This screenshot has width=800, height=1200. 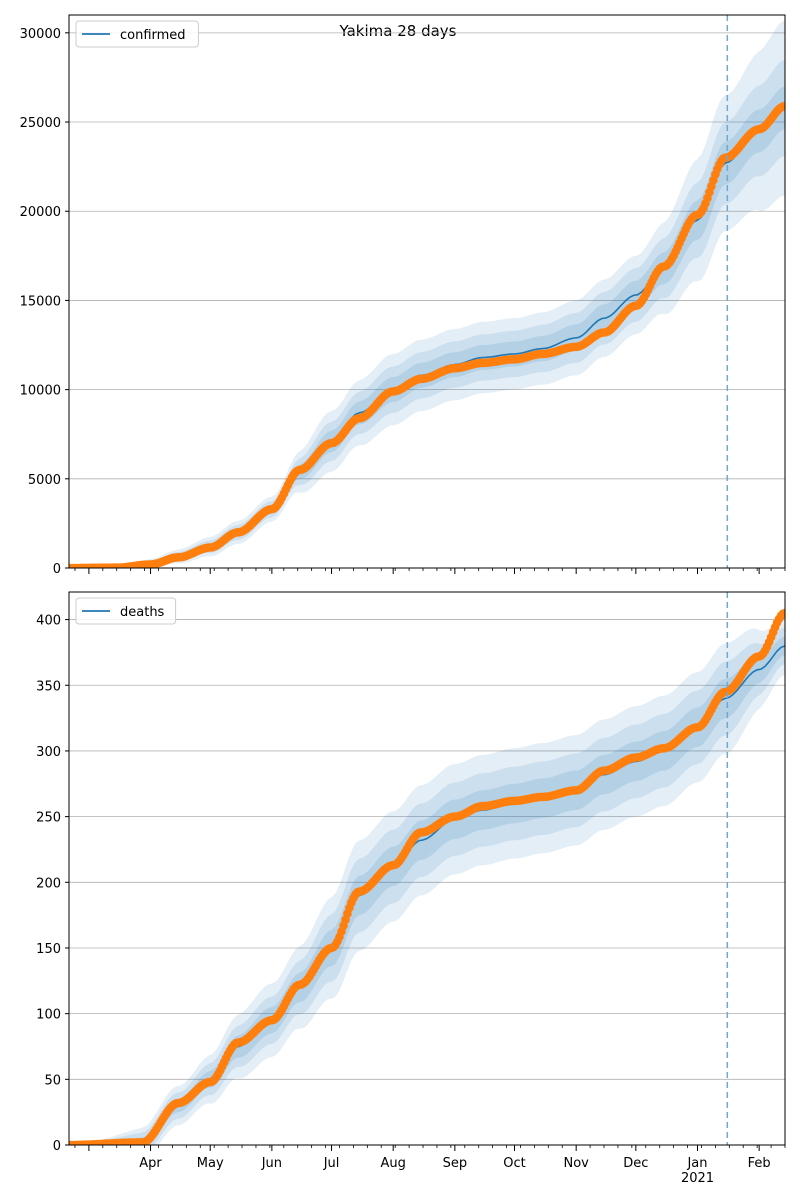 I want to click on x-tick-label: Aug, so click(x=392, y=1163).